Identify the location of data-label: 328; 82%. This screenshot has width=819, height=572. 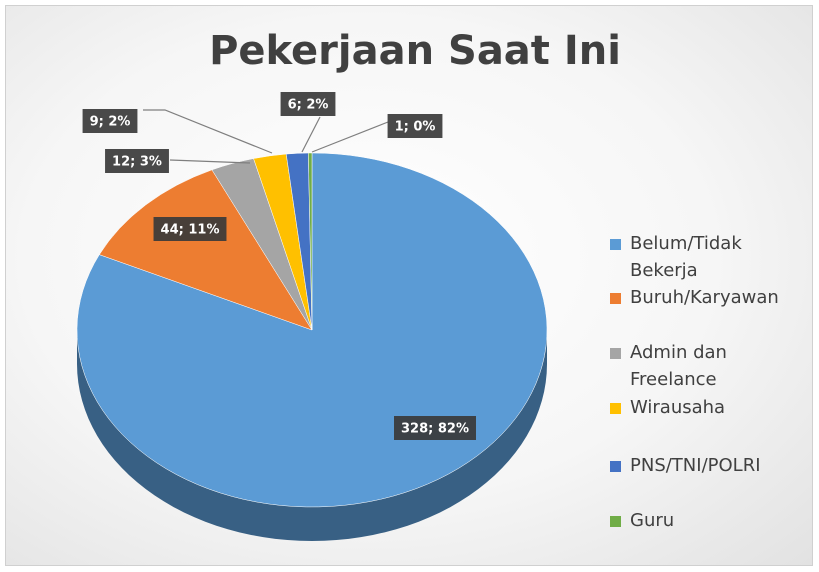
(435, 429).